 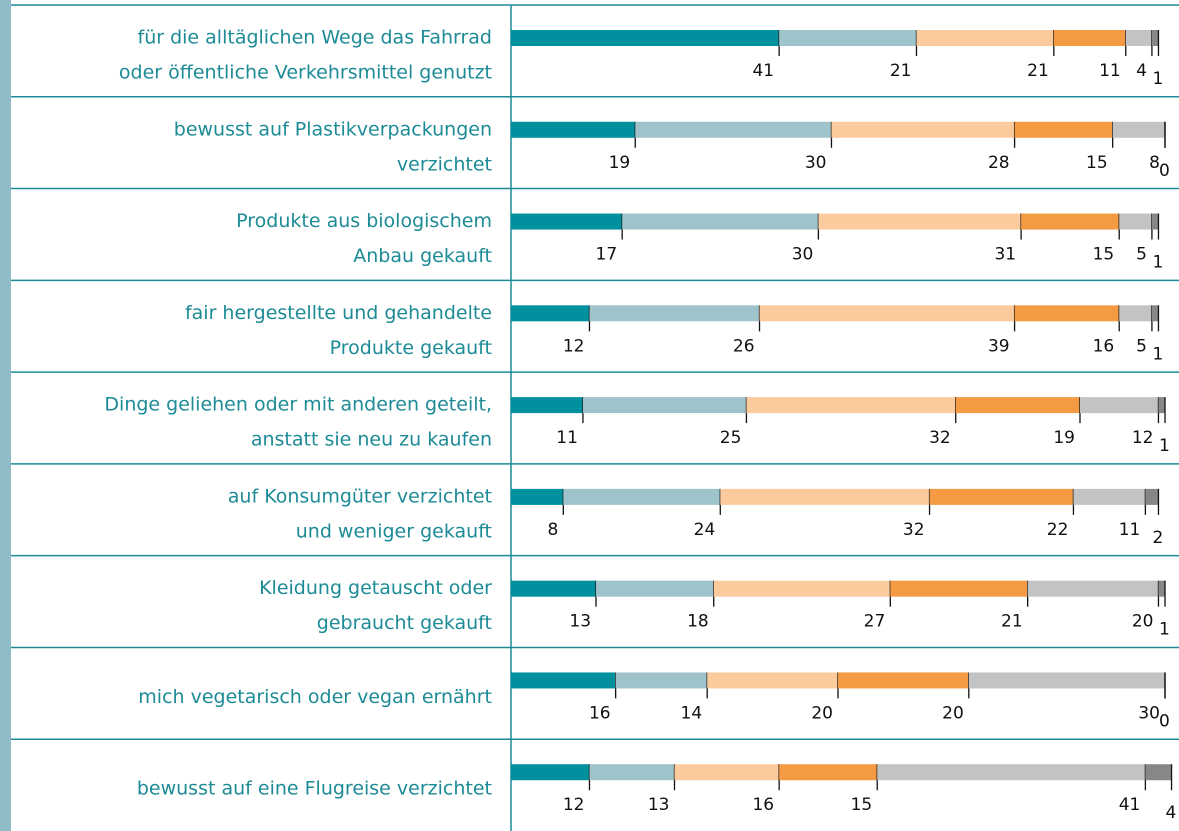 What do you see at coordinates (360, 496) in the screenshot?
I see `category-label: auf Konsumgüter verzichtet` at bounding box center [360, 496].